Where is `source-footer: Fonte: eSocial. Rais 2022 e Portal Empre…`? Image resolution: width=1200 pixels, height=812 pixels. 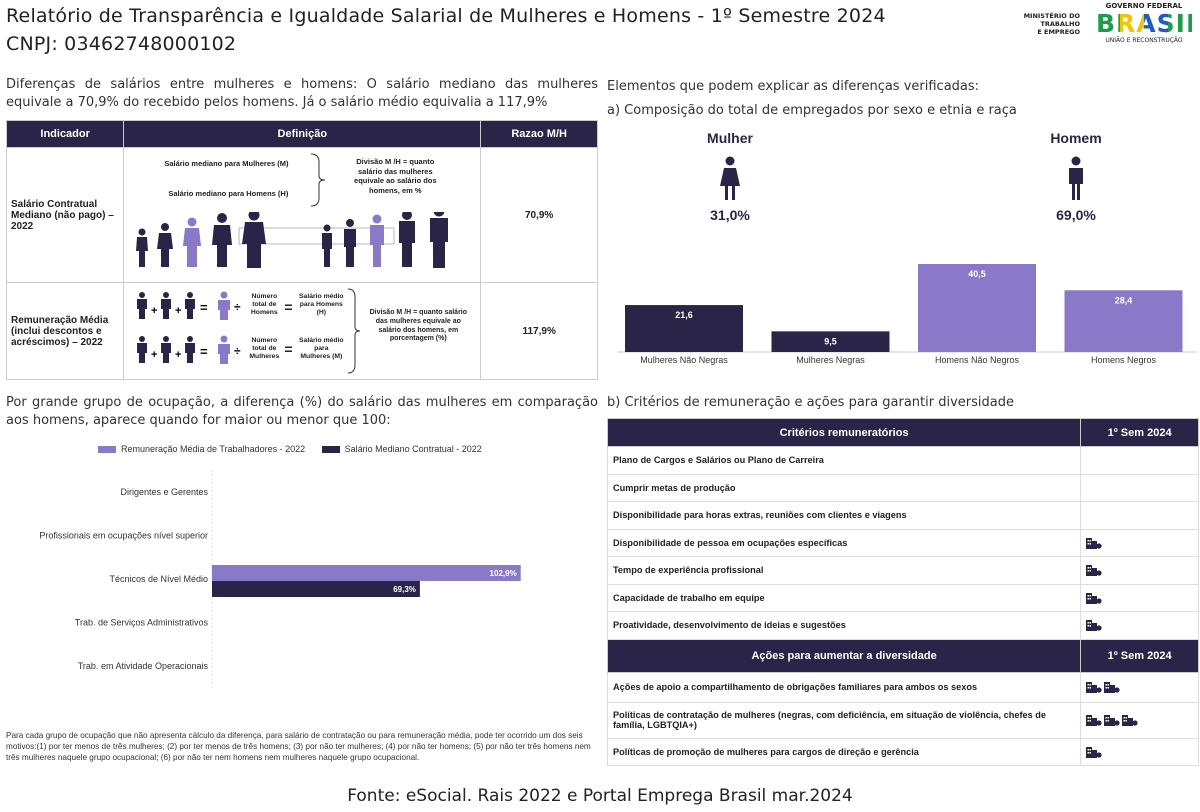
source-footer: Fonte: eSocial. Rais 2022 e Portal Empre… is located at coordinates (600, 796).